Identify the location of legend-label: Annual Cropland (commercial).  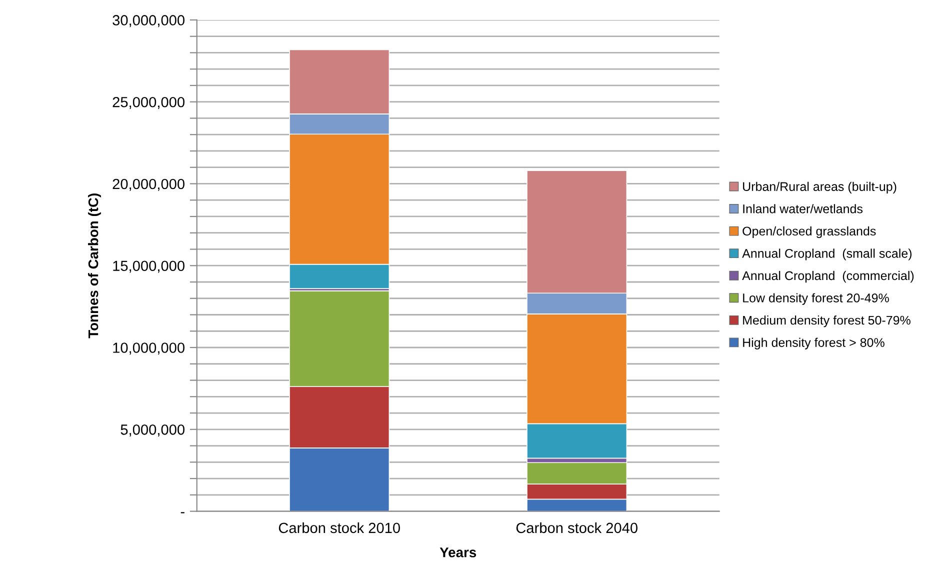
(828, 276).